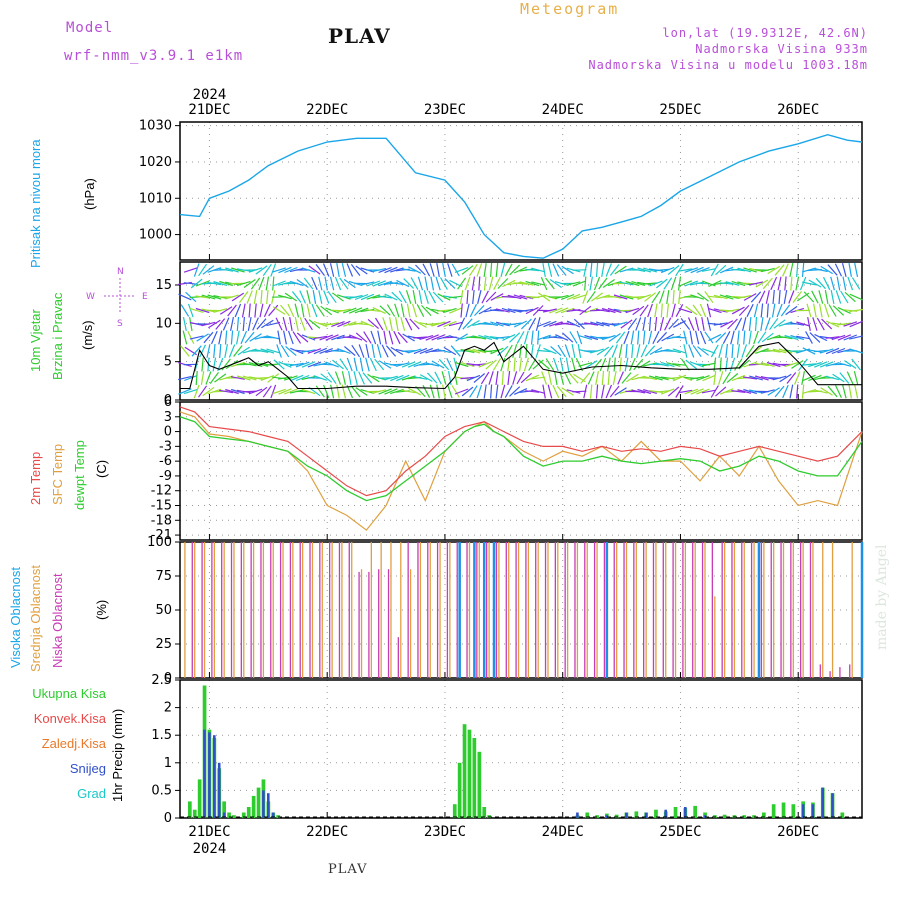  I want to click on precip-ytick-label: 2.5, so click(161, 680).